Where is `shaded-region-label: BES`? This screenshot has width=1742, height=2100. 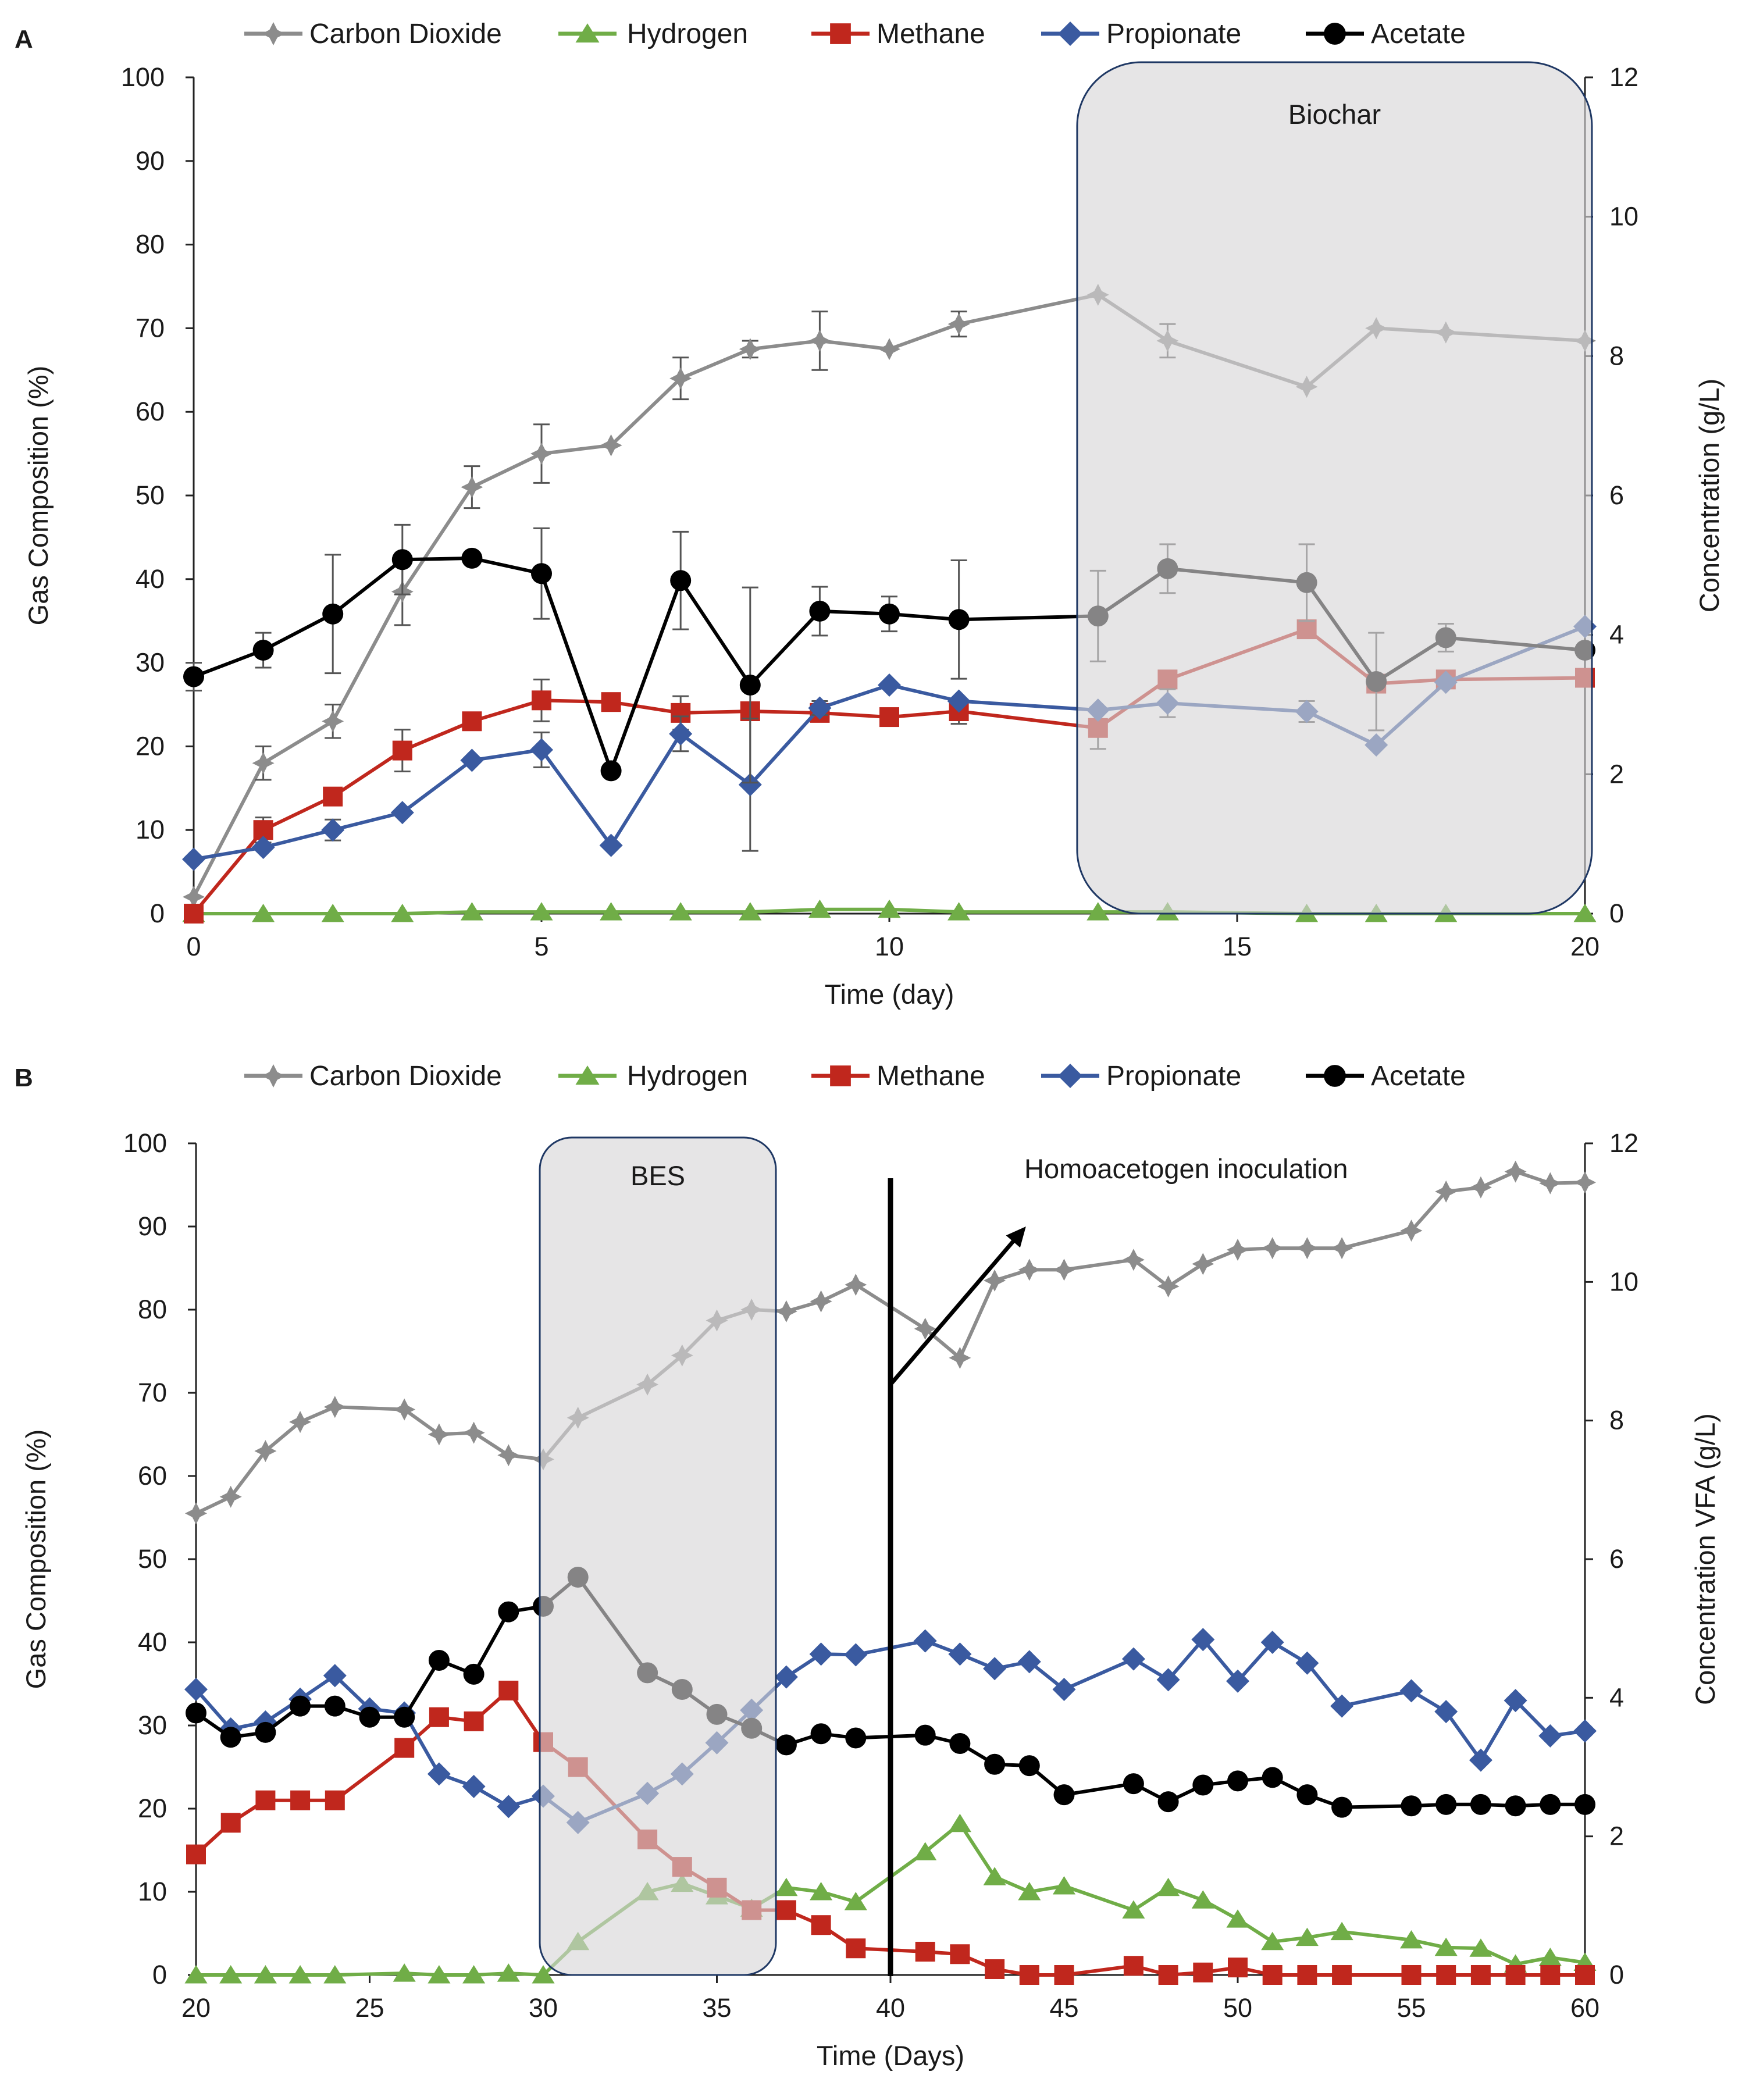 shaded-region-label: BES is located at coordinates (657, 1175).